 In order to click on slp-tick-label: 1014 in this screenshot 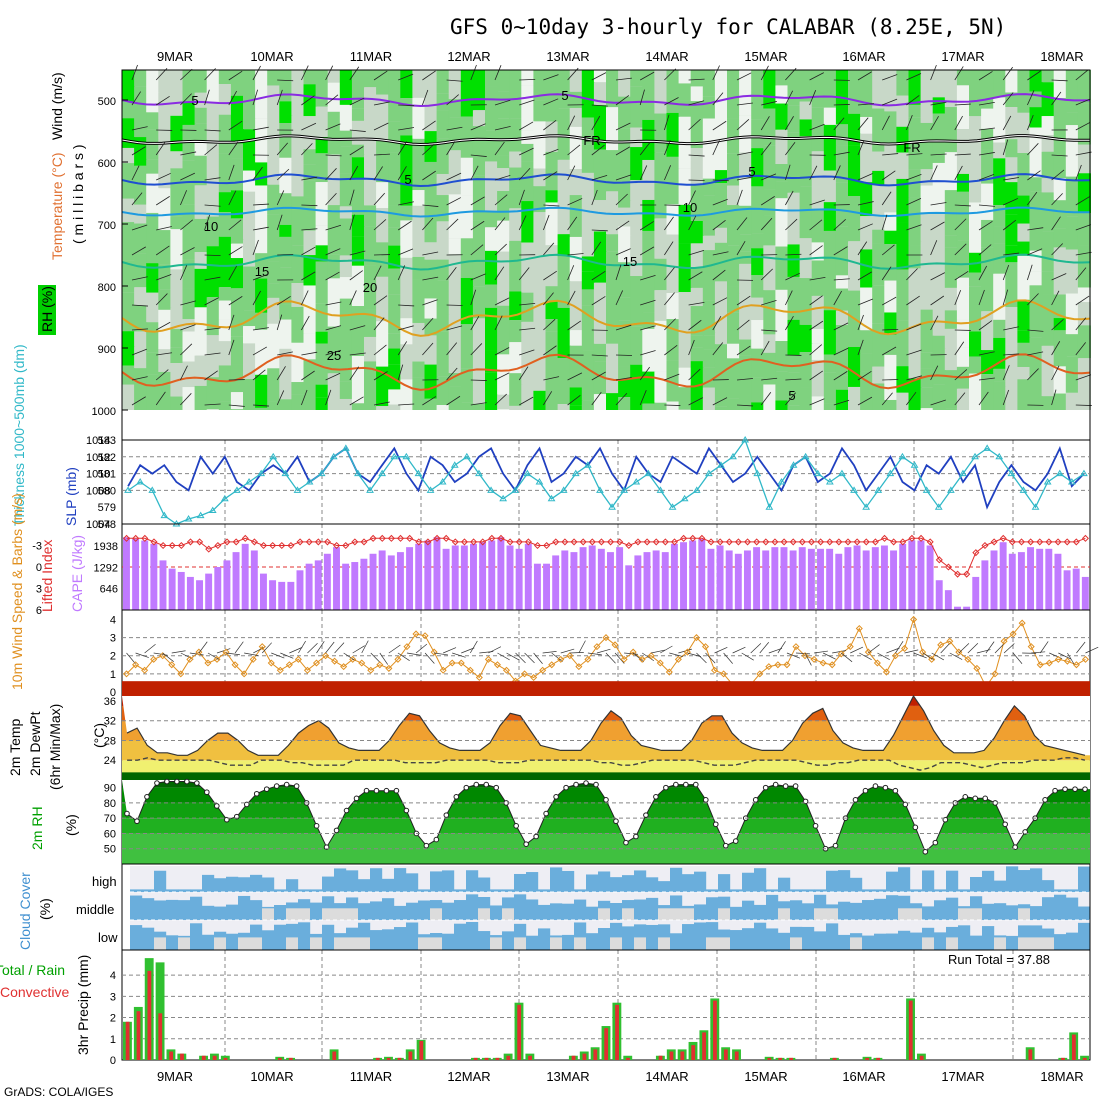, I will do `click(98, 441)`.